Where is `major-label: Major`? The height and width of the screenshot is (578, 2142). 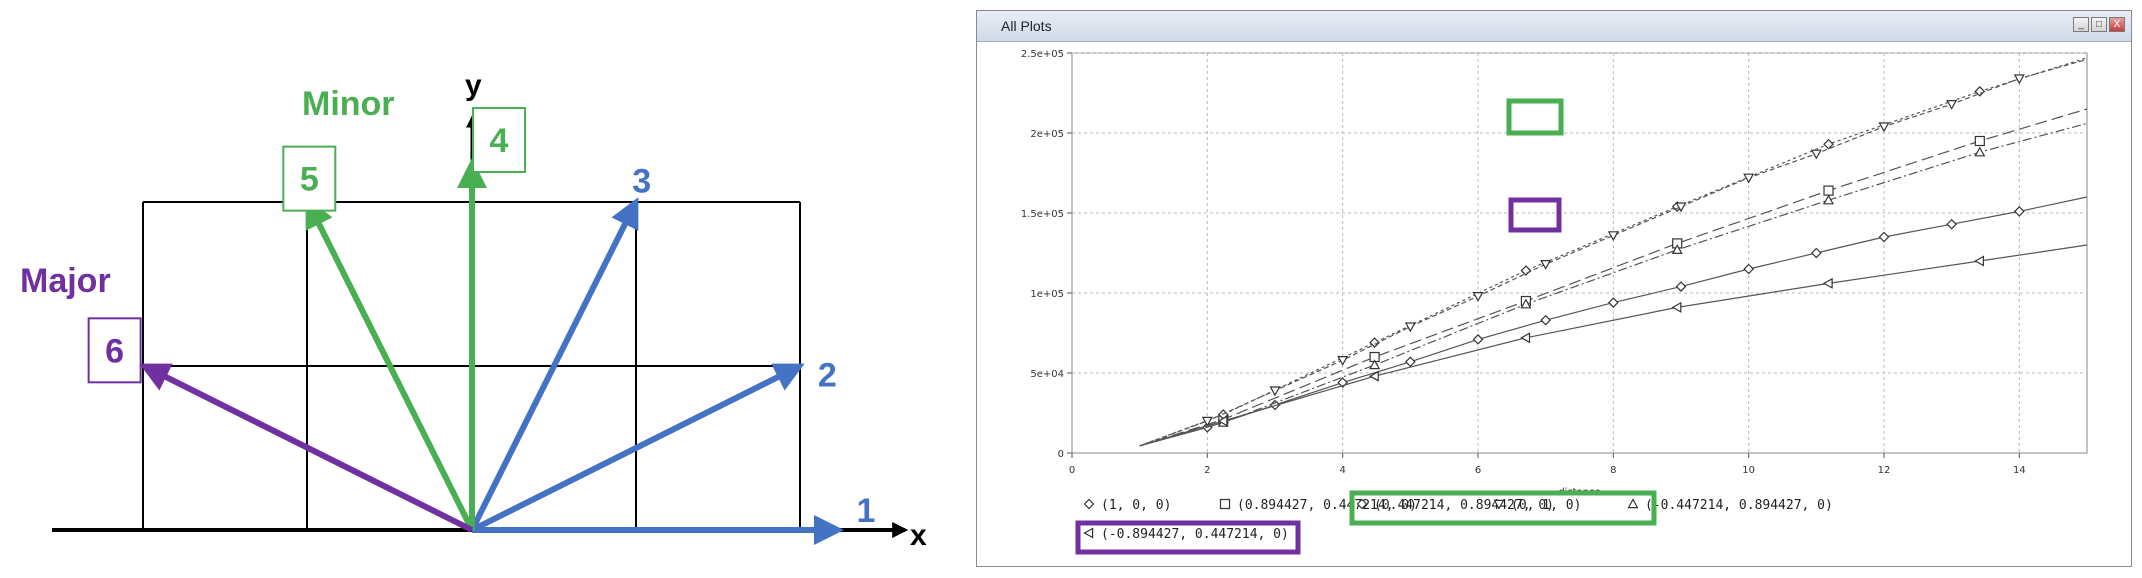
major-label: Major is located at coordinates (65, 281).